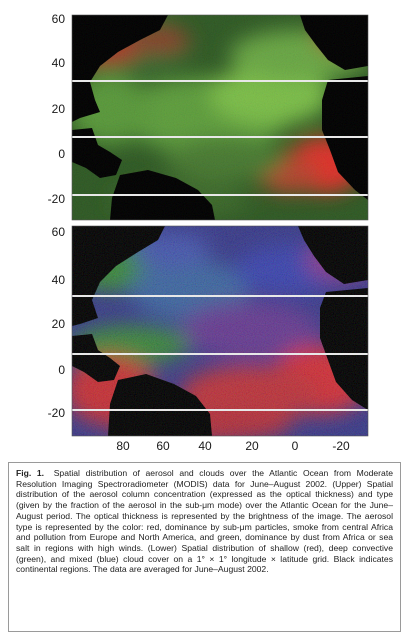 This screenshot has height=639, width=411. Describe the element at coordinates (57, 199) in the screenshot. I see `upper-y-tick-minus20: -20` at that location.